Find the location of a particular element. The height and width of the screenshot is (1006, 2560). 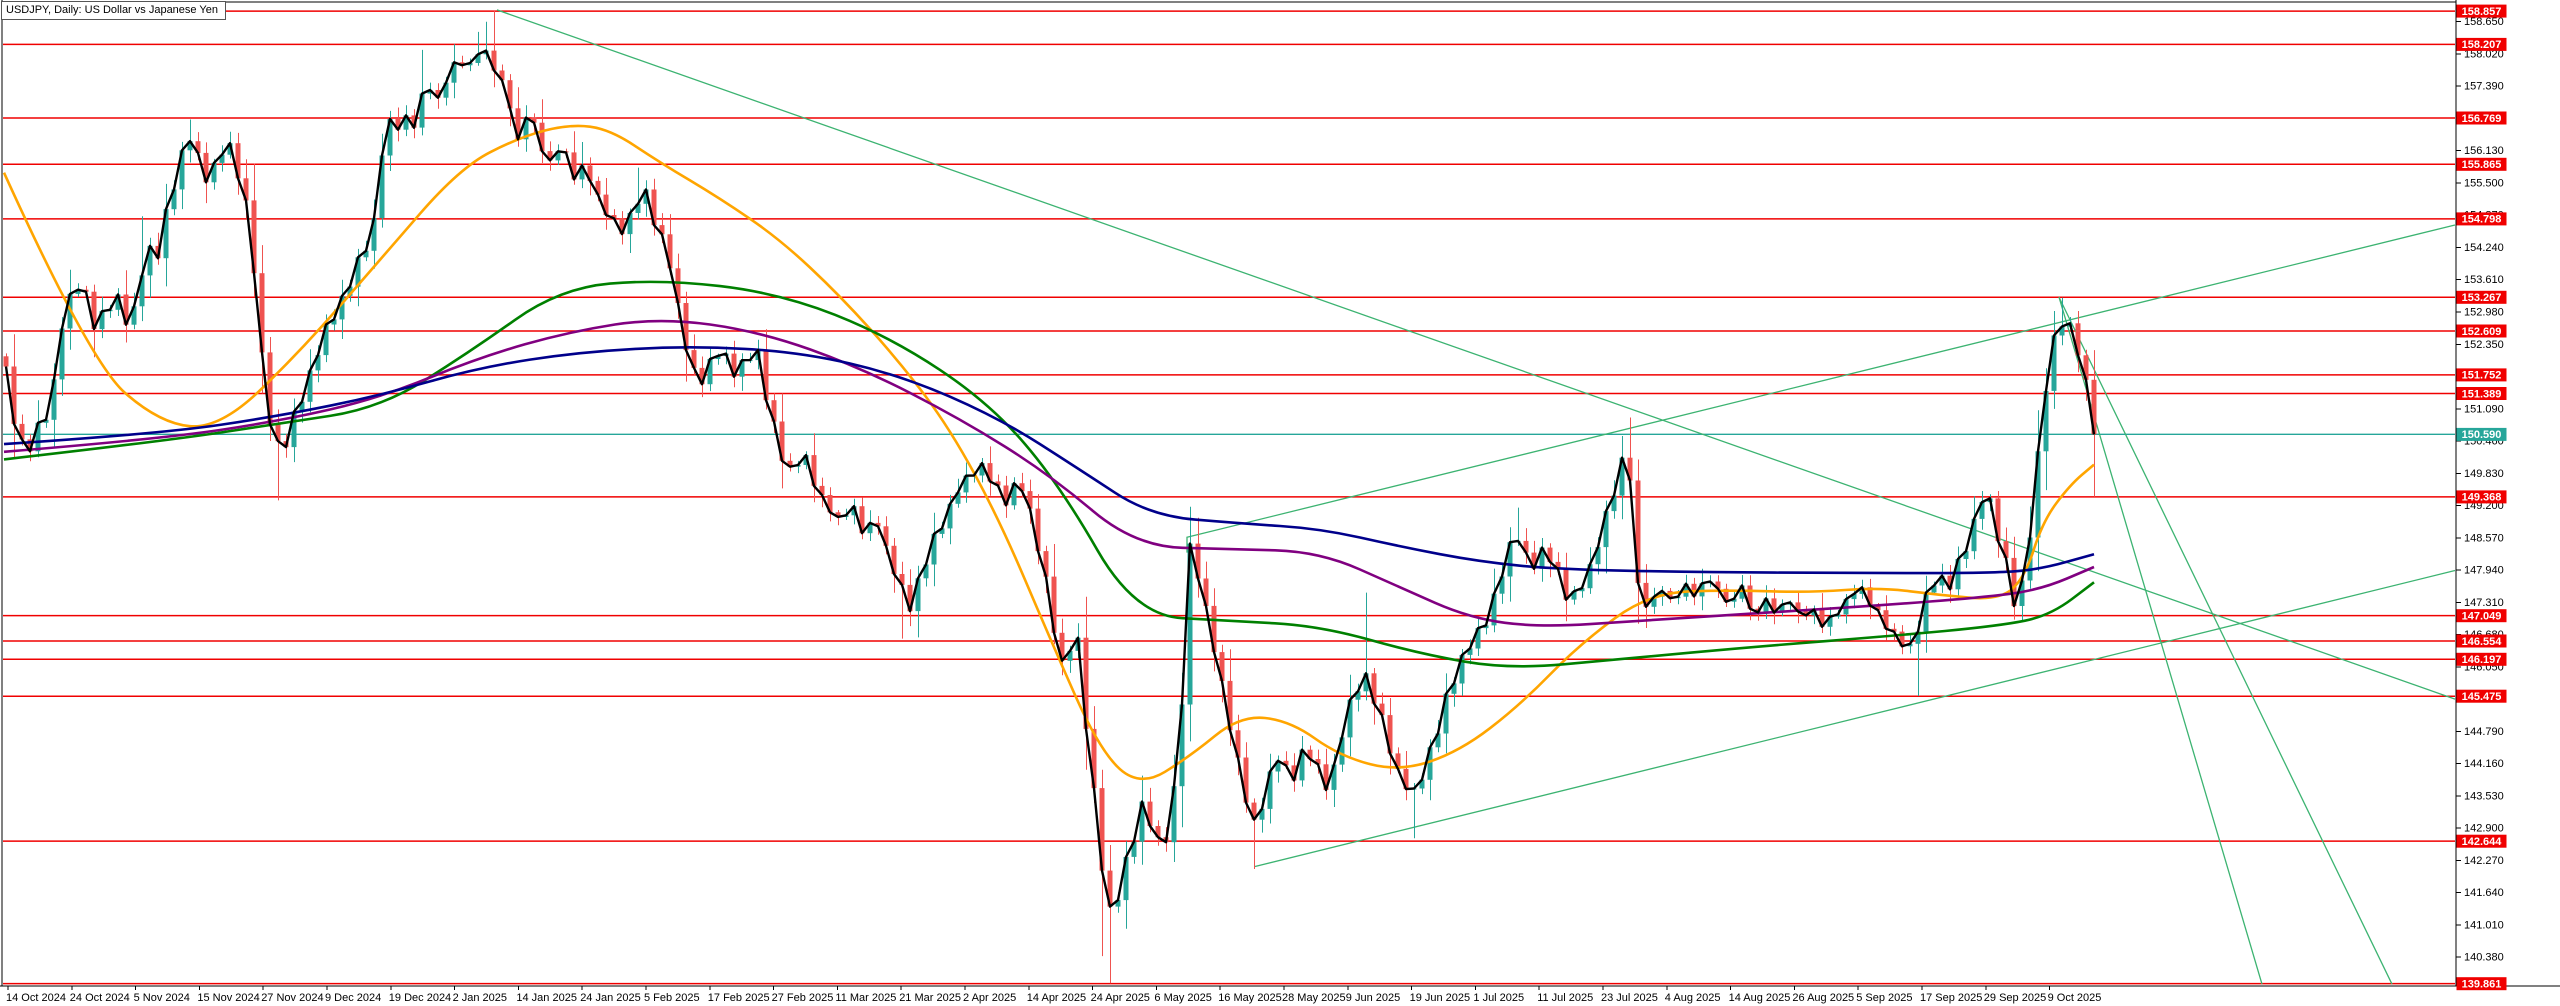

x-axis-label: 5 Nov 2024 is located at coordinates (162, 998).